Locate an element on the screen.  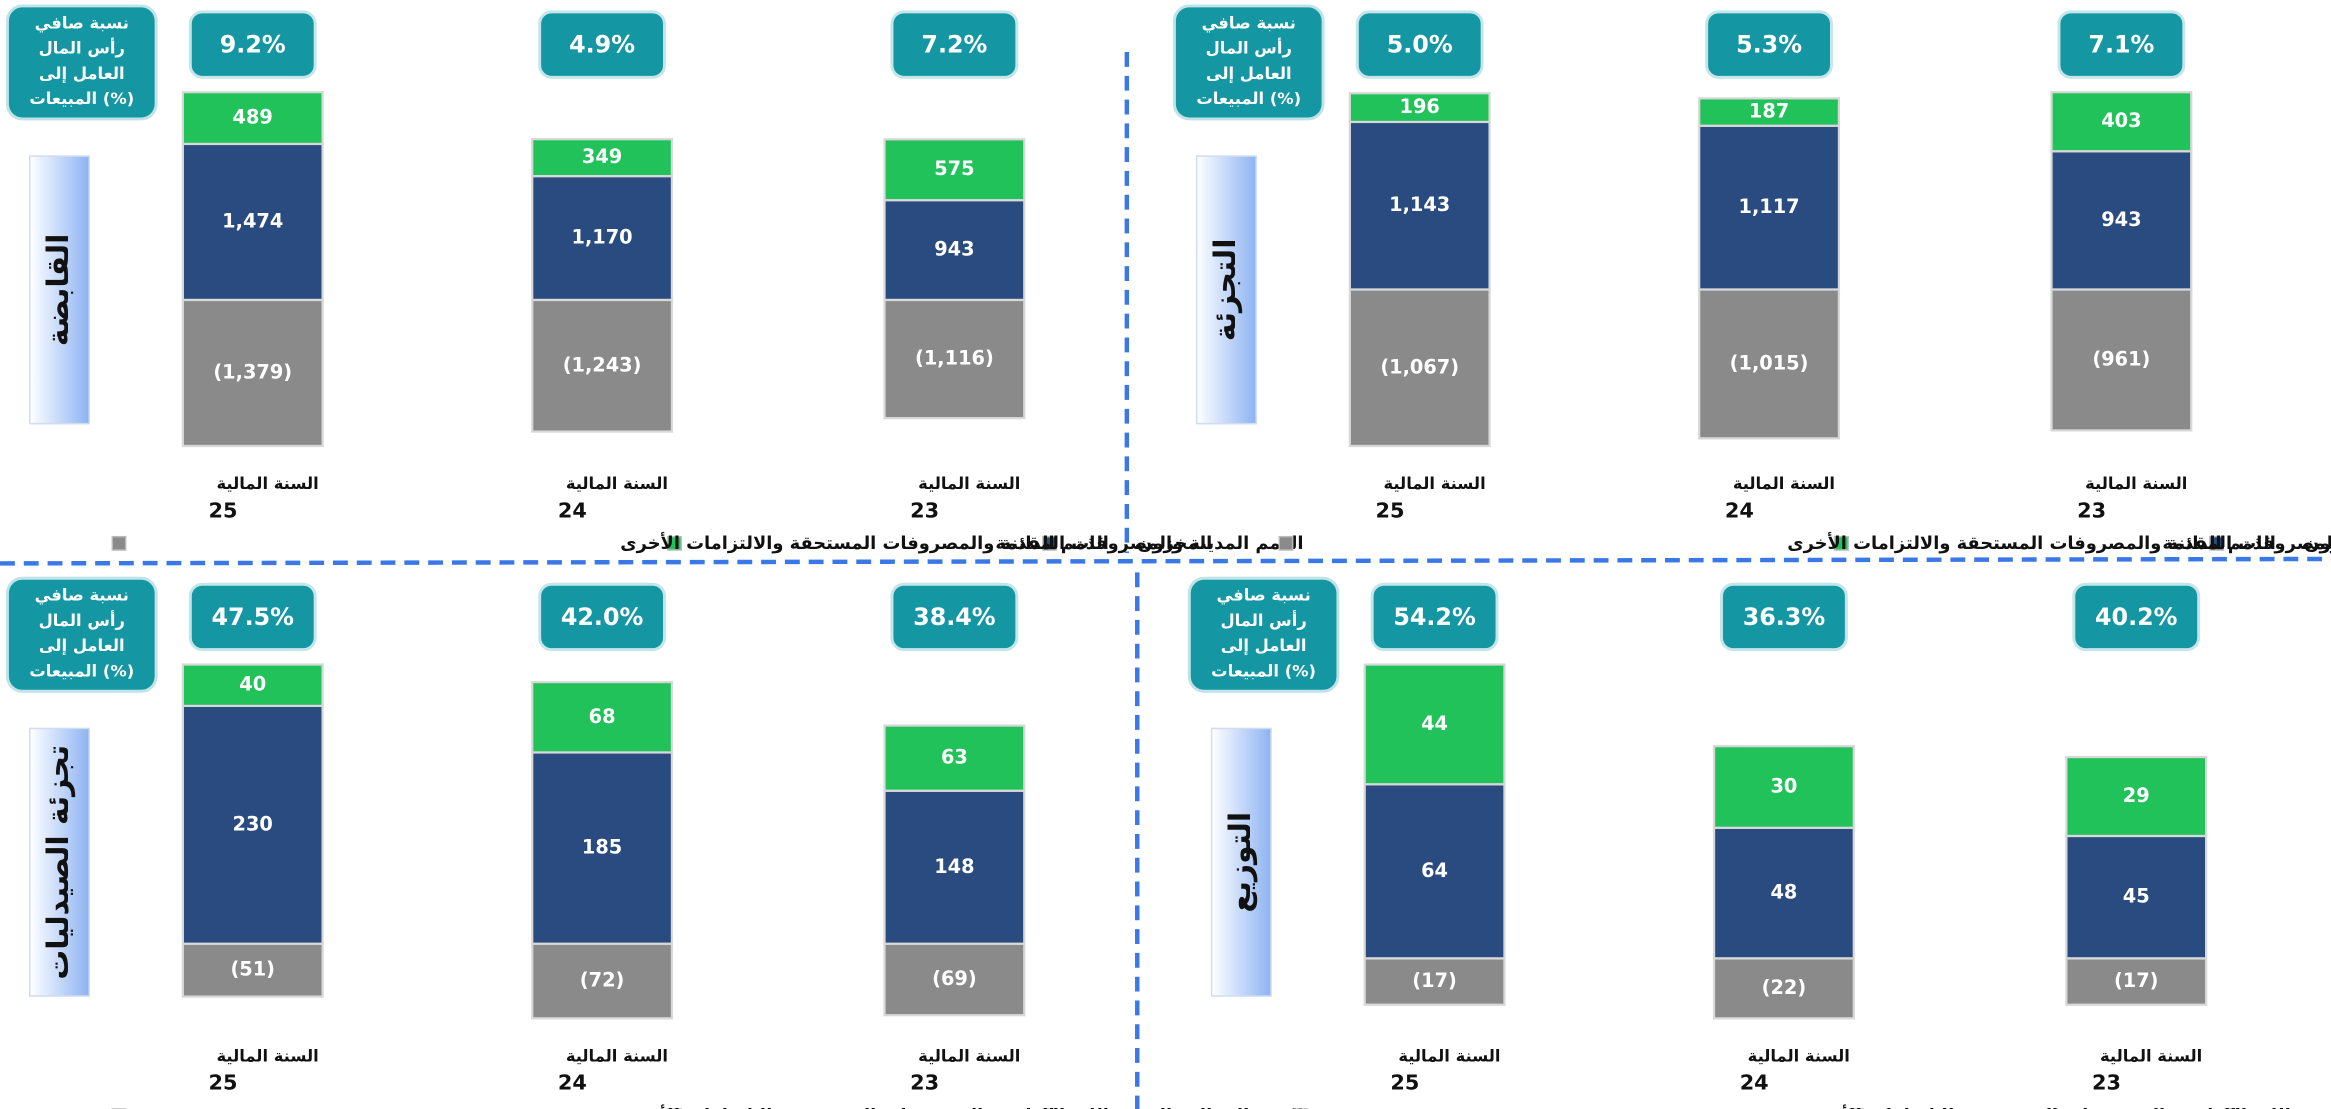
ratio-value: 9.2% is located at coordinates (253, 45).